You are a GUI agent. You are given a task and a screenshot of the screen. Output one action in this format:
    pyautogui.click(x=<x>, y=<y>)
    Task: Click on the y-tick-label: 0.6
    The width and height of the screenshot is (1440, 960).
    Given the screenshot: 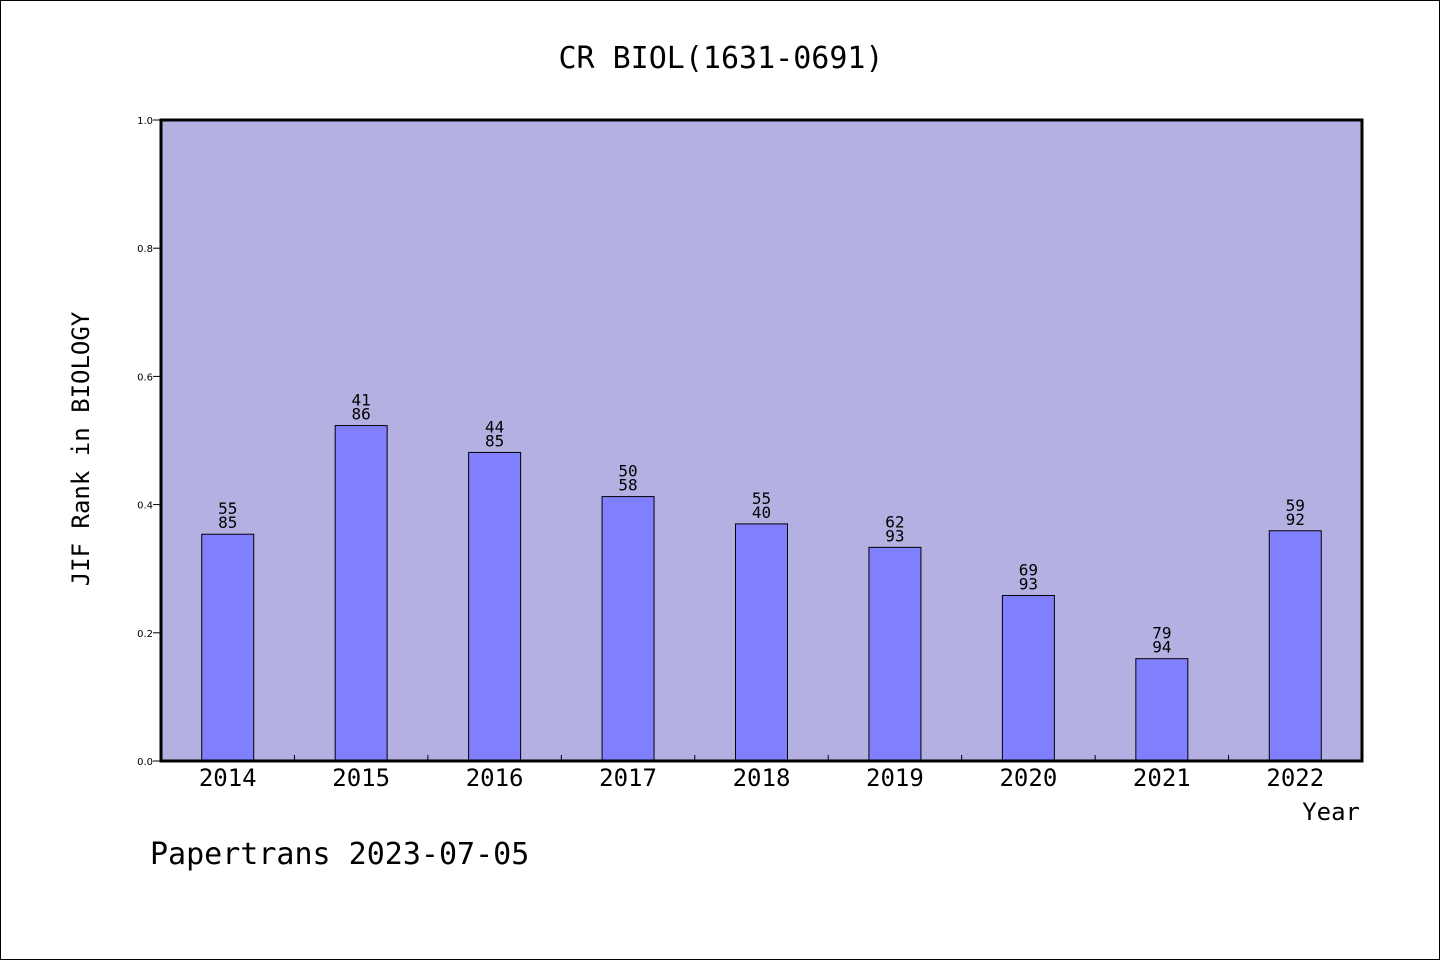 What is the action you would take?
    pyautogui.click(x=145, y=377)
    